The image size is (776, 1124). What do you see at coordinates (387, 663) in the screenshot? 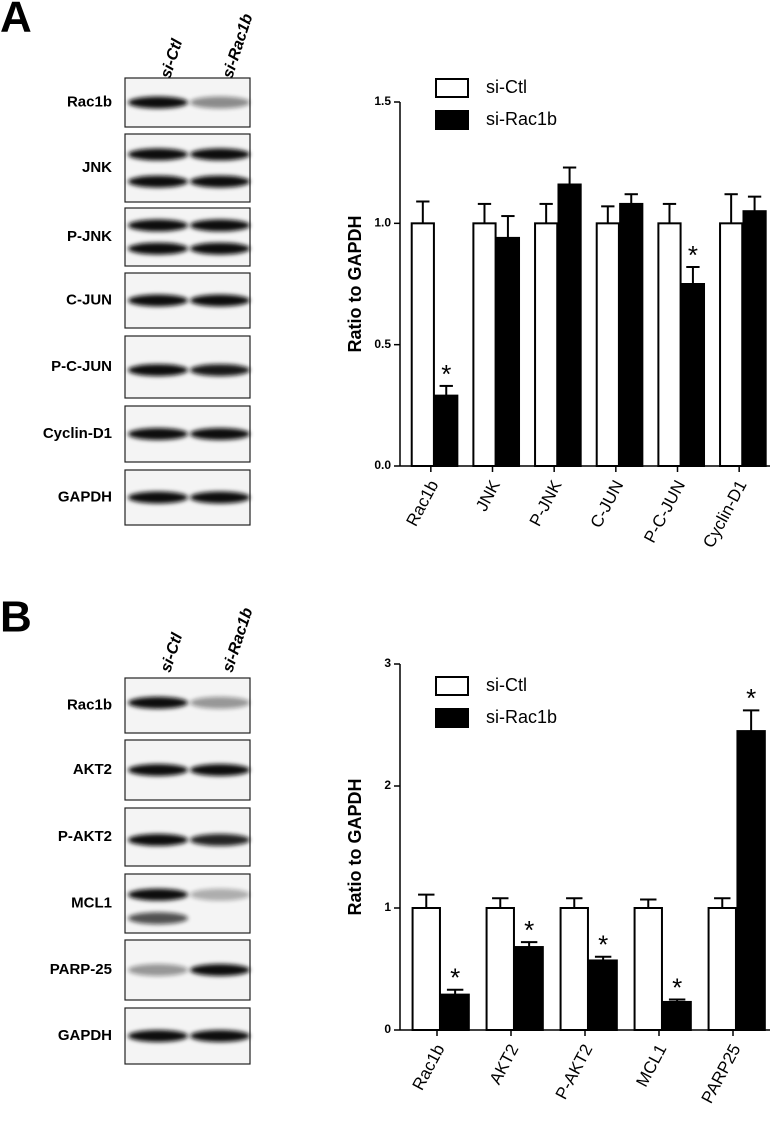
I see `y-tick-label: 3` at bounding box center [387, 663].